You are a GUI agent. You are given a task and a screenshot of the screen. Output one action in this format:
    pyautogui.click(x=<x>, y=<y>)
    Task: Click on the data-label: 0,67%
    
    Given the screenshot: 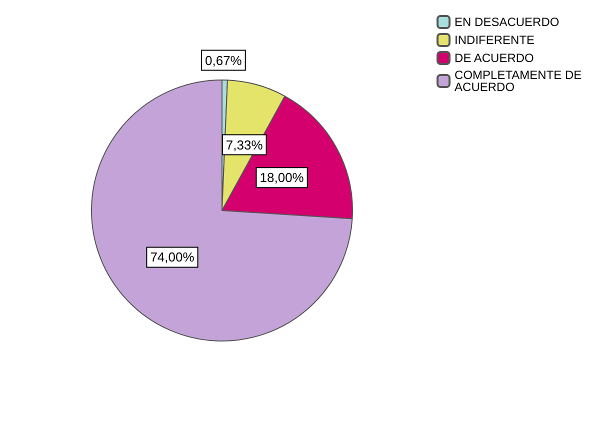 What is the action you would take?
    pyautogui.click(x=223, y=60)
    